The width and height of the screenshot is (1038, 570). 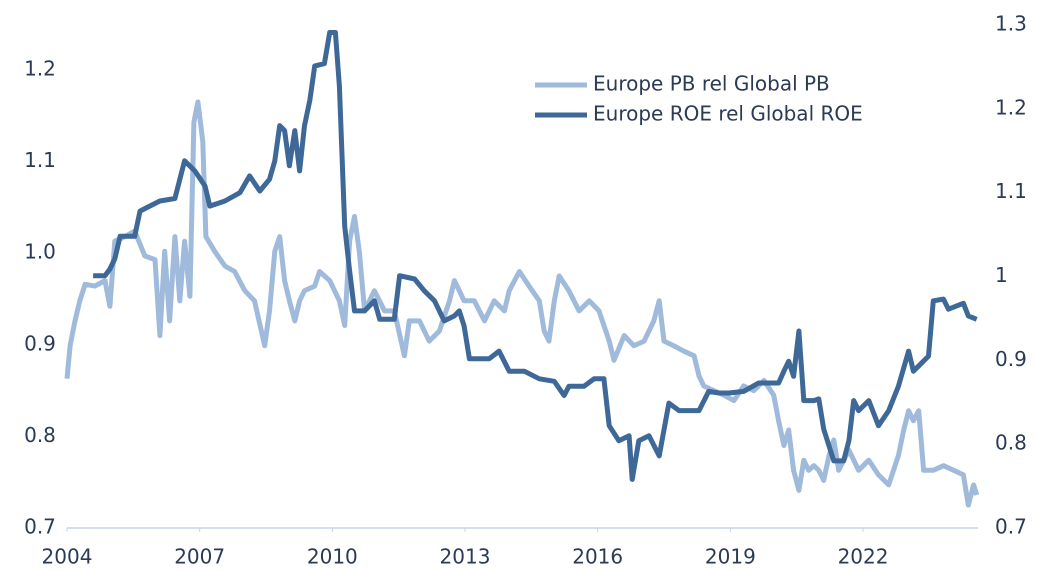 I want to click on x-tick-label: 2022, so click(x=863, y=557).